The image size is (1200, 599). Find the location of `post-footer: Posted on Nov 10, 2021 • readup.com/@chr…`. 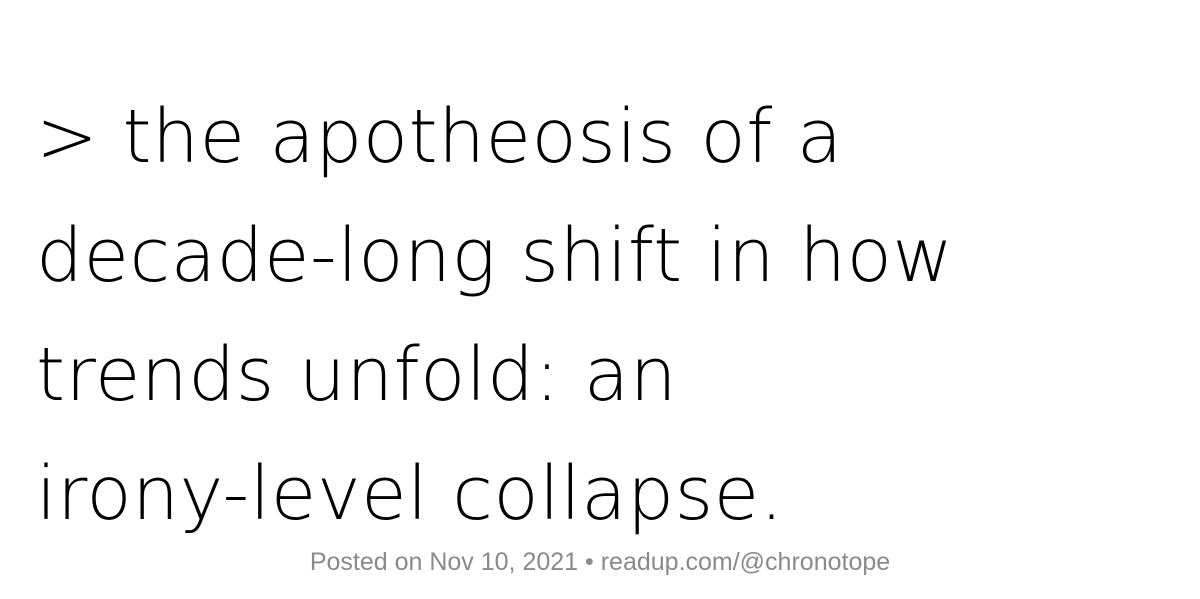

post-footer: Posted on Nov 10, 2021 • readup.com/@chr… is located at coordinates (600, 562).